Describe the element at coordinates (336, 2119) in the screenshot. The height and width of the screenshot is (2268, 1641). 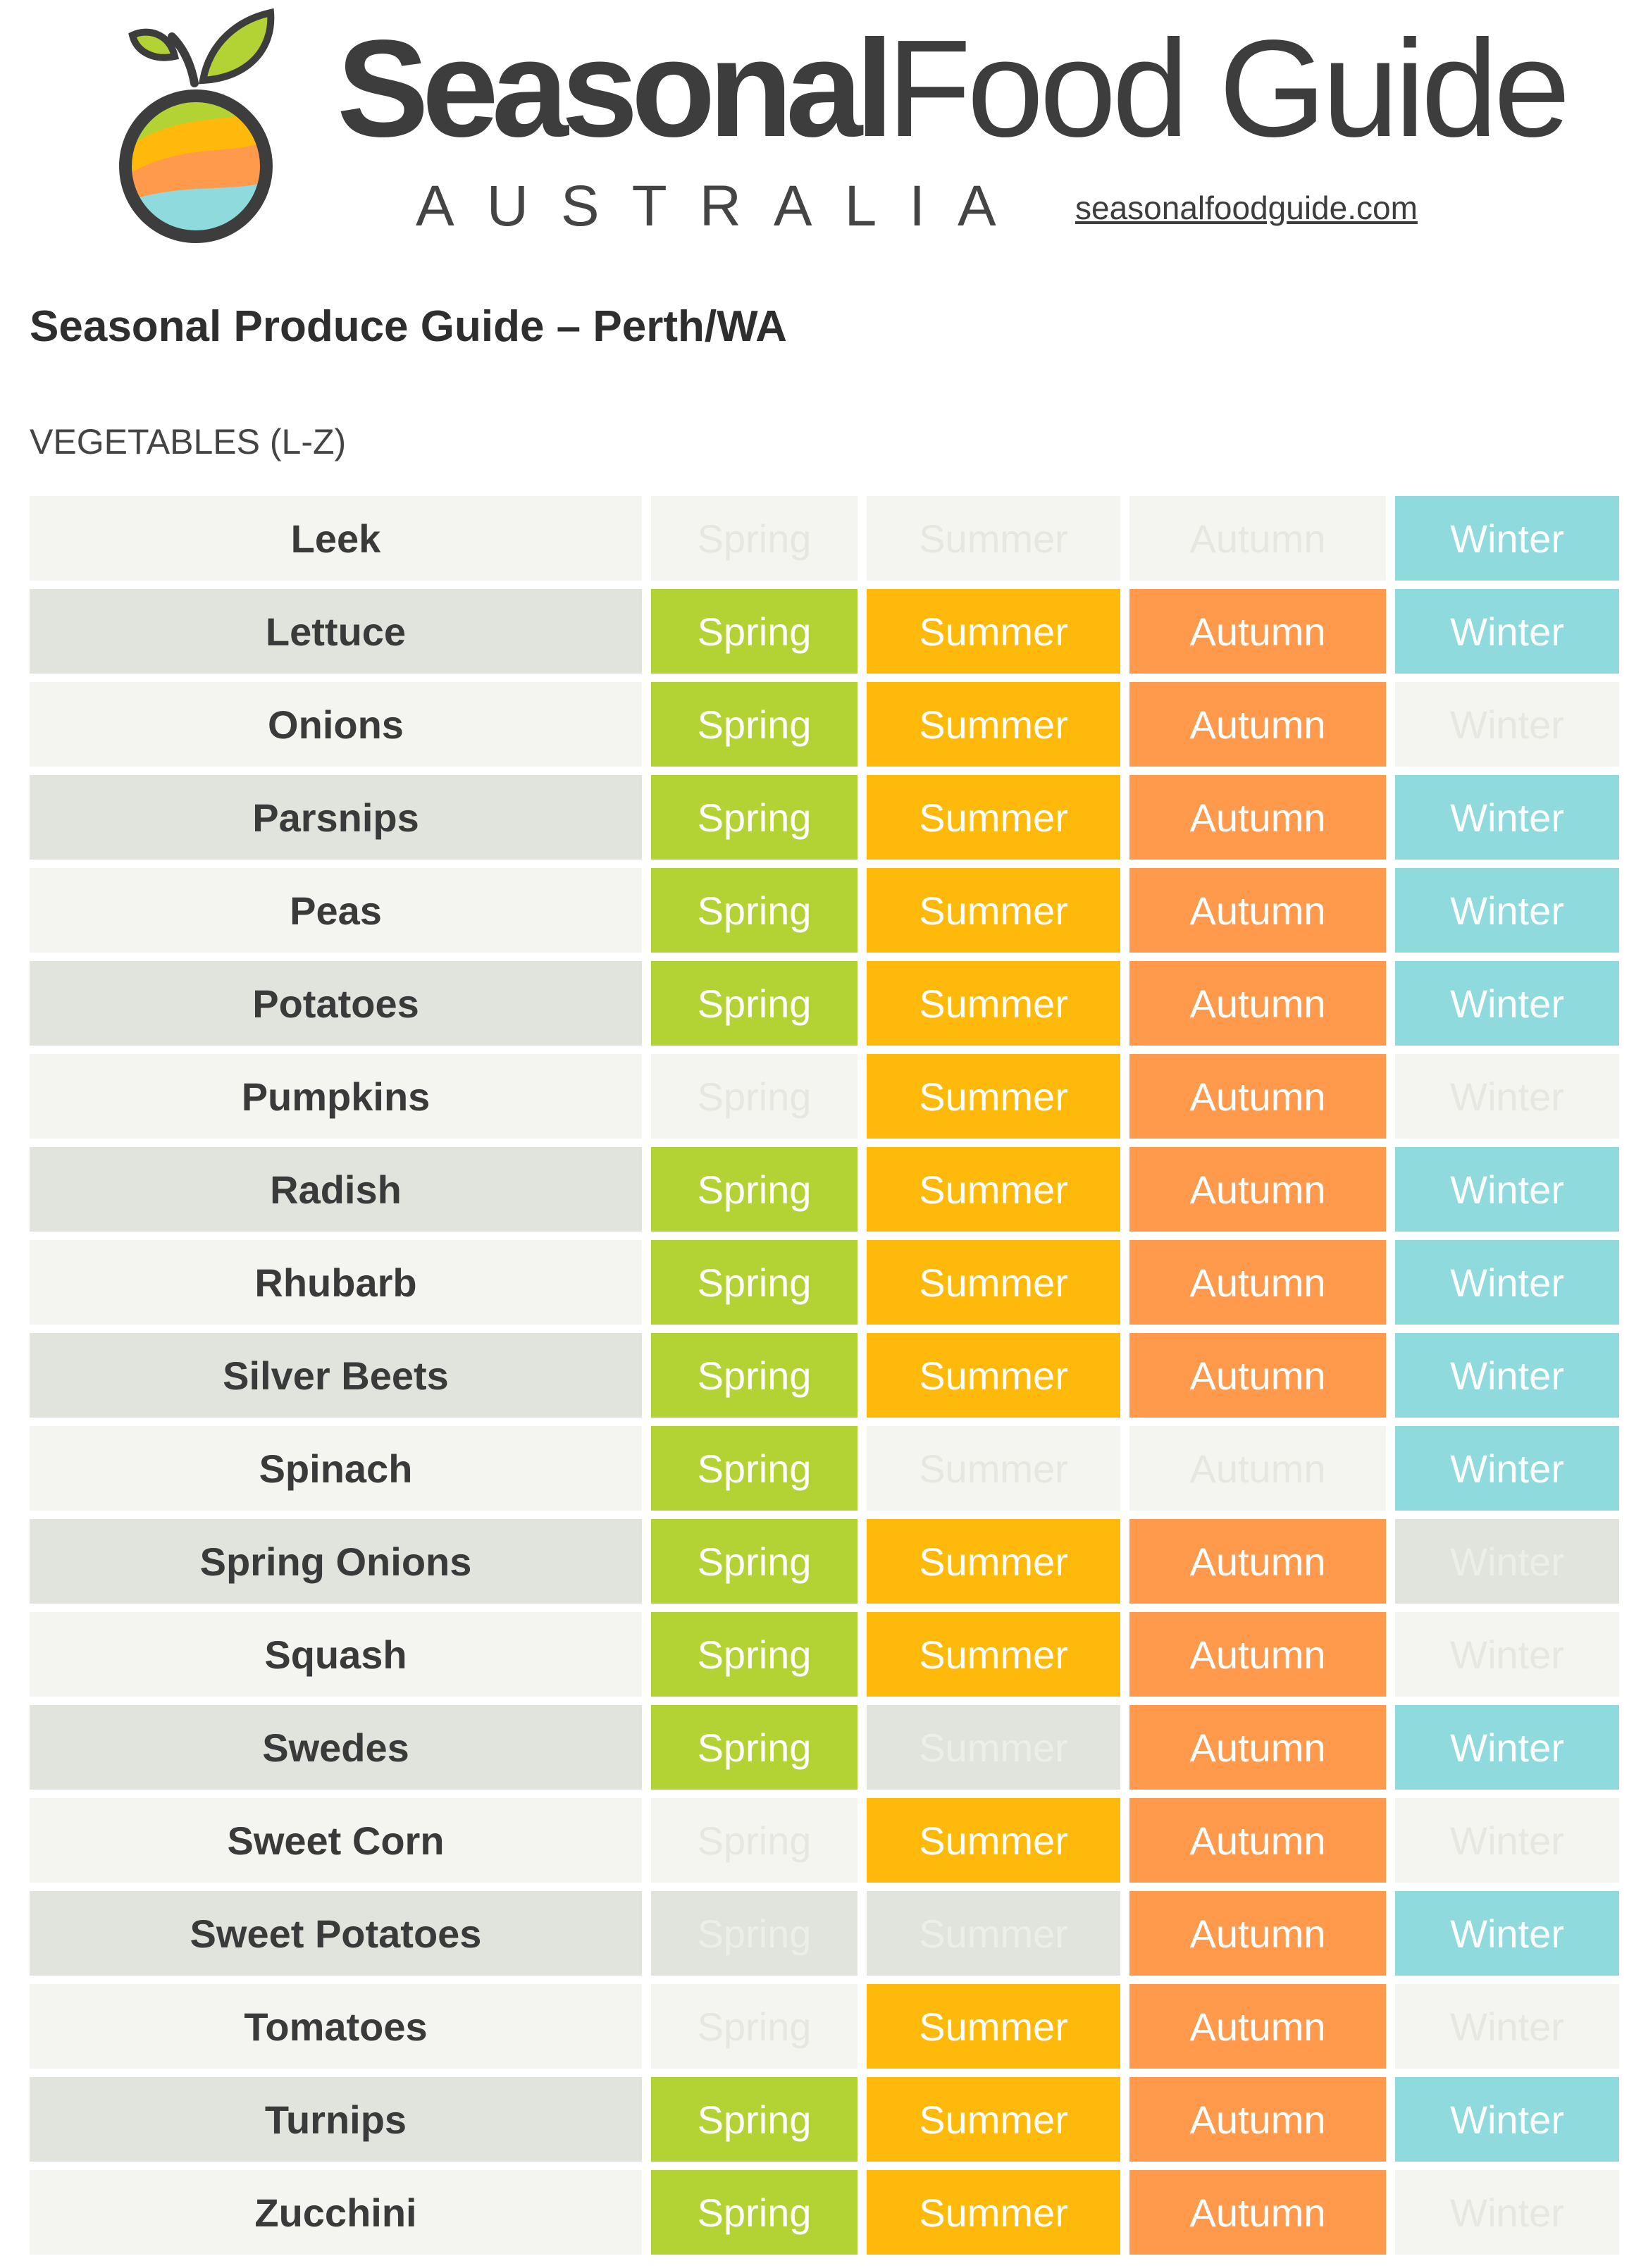
I see `produce-name: Turnips` at that location.